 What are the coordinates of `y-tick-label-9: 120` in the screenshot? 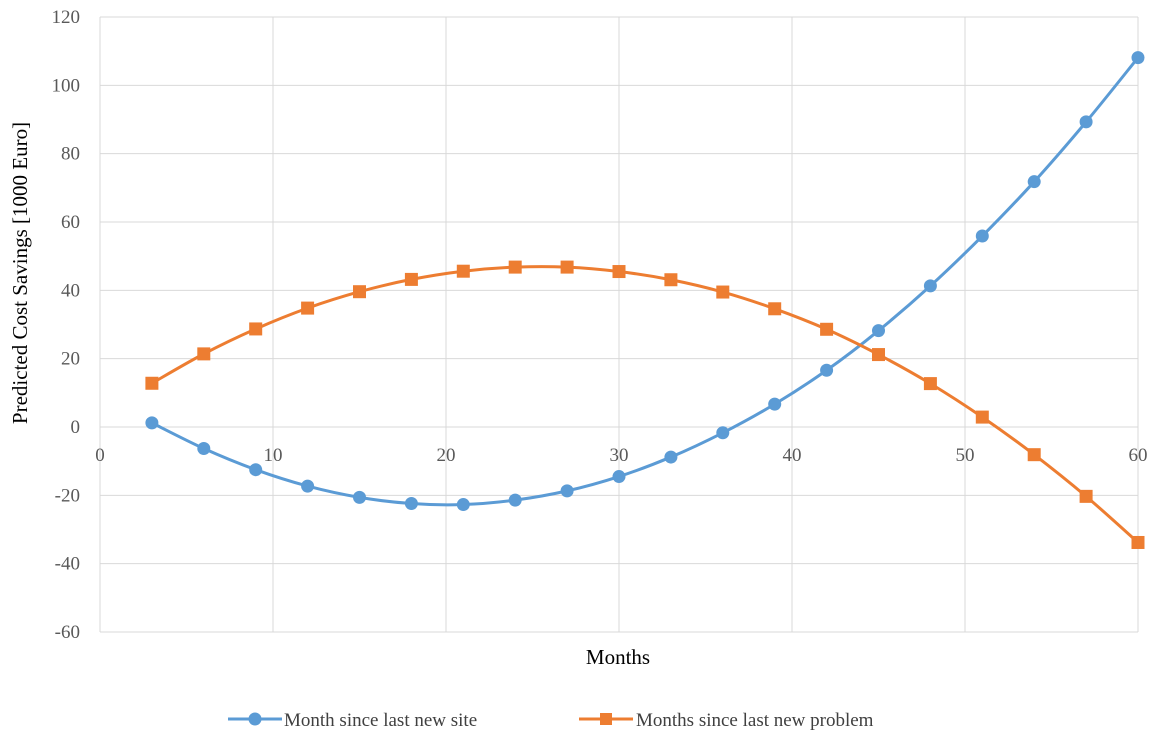 It's located at (66, 17).